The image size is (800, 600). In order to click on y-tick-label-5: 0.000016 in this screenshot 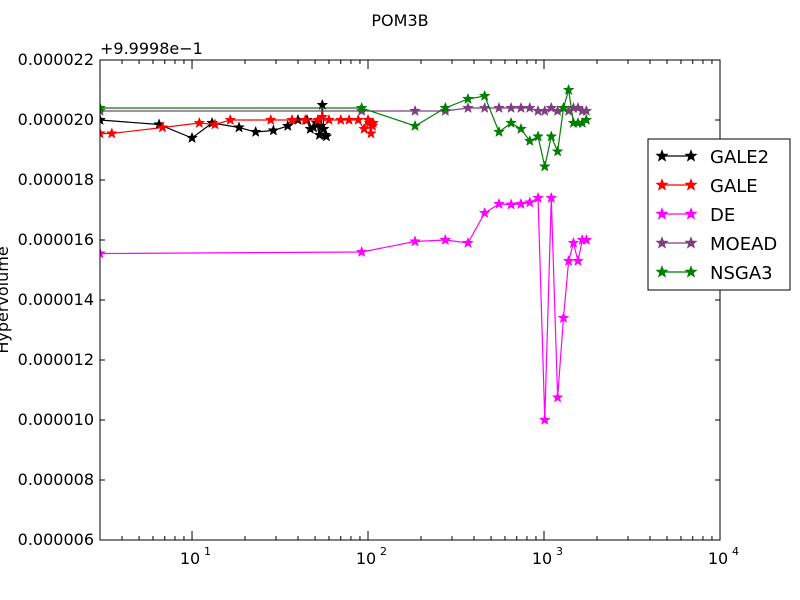, I will do `click(56, 239)`.